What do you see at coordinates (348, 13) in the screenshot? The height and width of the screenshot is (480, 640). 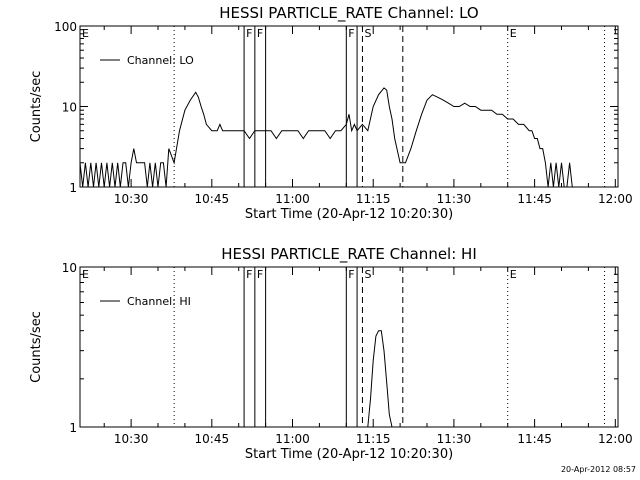 I see `chart-title: HESSI PARTICLE_RATE Channel: LO` at bounding box center [348, 13].